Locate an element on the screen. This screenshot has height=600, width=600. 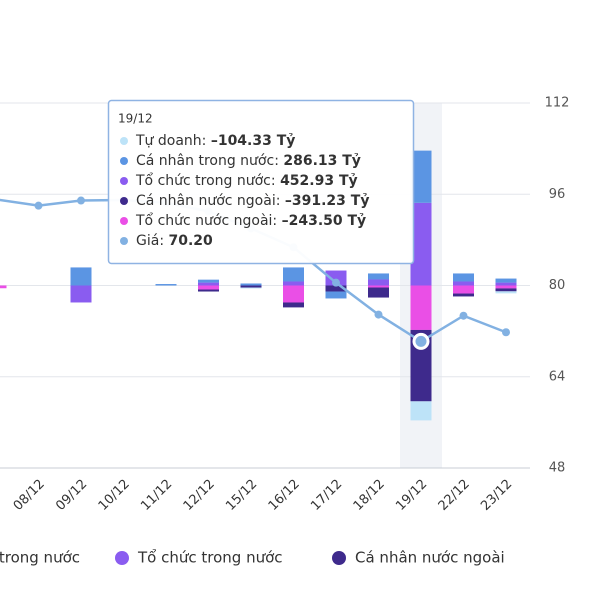
tooltip-row: Giá: 70.20 is located at coordinates (174, 241).